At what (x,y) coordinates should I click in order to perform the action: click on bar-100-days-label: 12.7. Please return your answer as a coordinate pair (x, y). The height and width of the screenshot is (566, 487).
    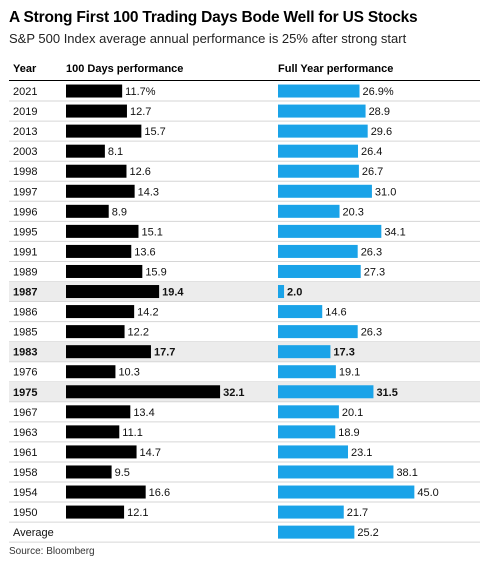
    Looking at the image, I should click on (140, 112).